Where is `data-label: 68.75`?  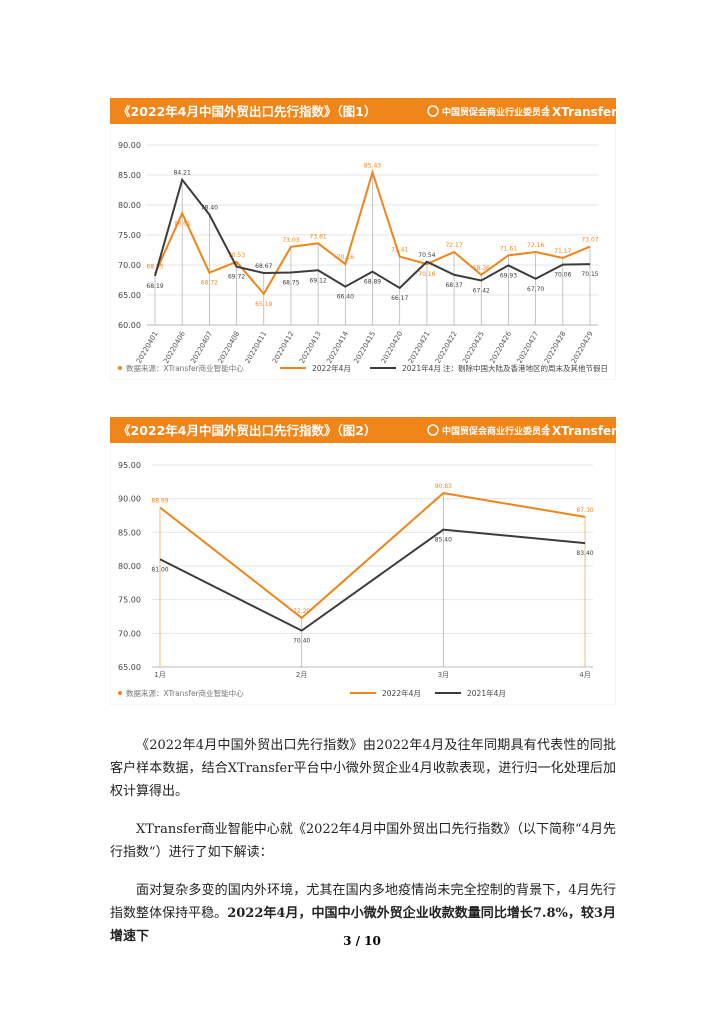
data-label: 68.75 is located at coordinates (290, 283).